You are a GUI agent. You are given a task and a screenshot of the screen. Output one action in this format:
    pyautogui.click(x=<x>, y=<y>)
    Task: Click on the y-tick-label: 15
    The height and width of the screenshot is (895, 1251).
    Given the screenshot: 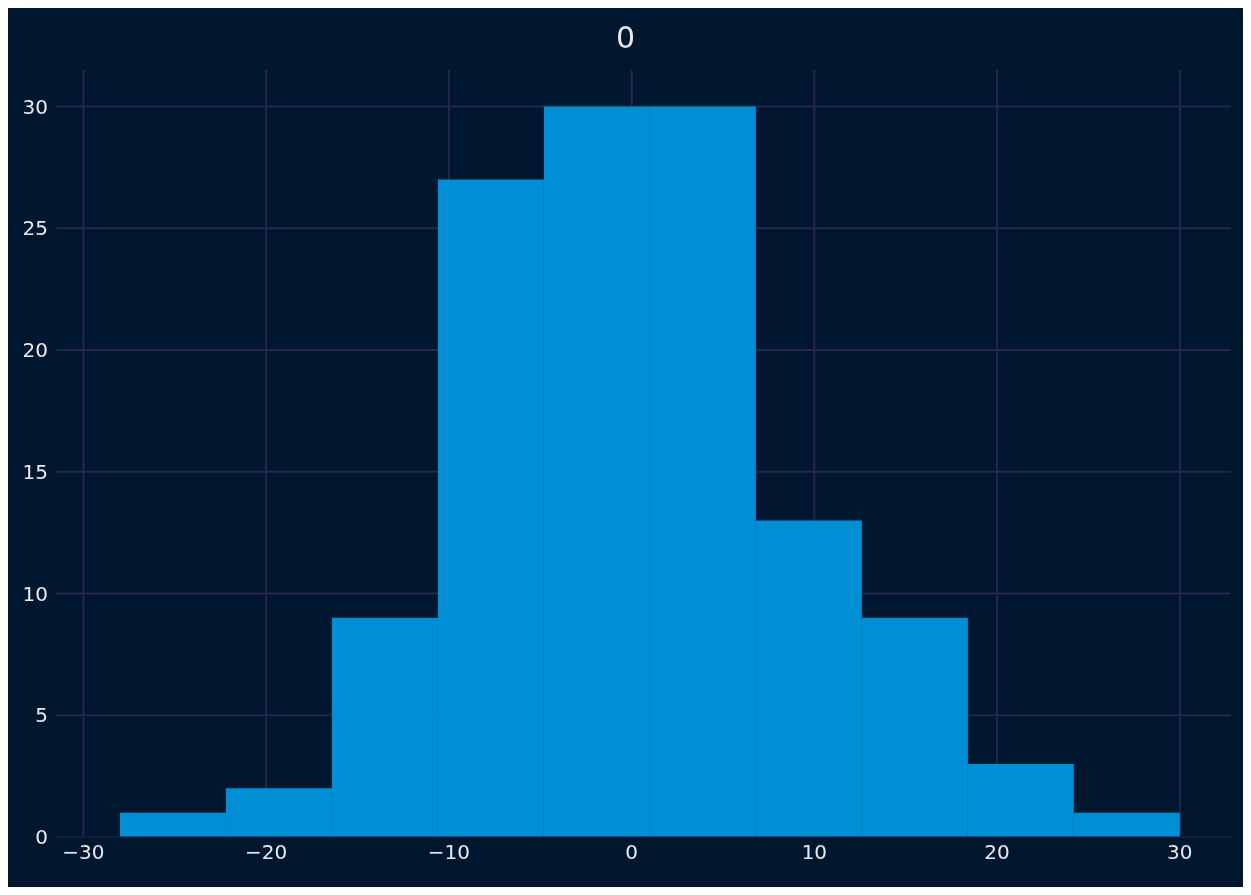 What is the action you would take?
    pyautogui.click(x=35, y=471)
    